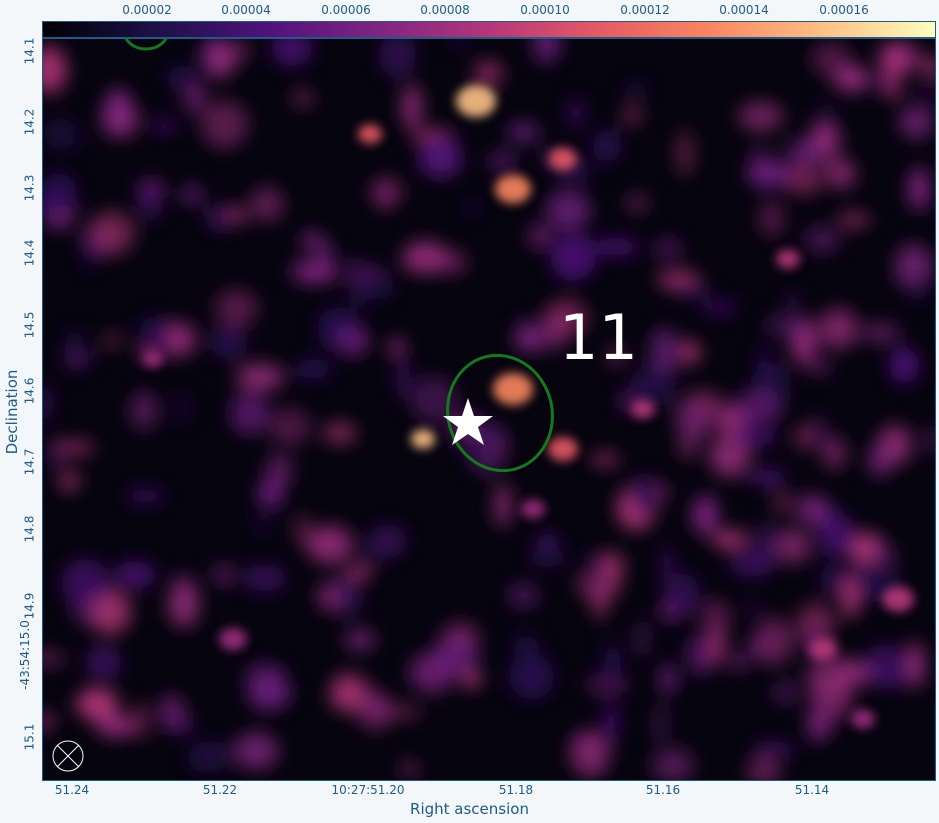 This screenshot has height=823, width=939. What do you see at coordinates (28, 325) in the screenshot?
I see `y-tick-label: 14.5` at bounding box center [28, 325].